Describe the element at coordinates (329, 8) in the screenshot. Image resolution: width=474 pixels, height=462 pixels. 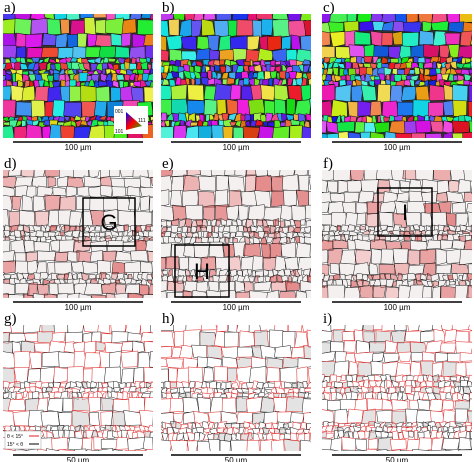
I see `panel-label: c)` at that location.